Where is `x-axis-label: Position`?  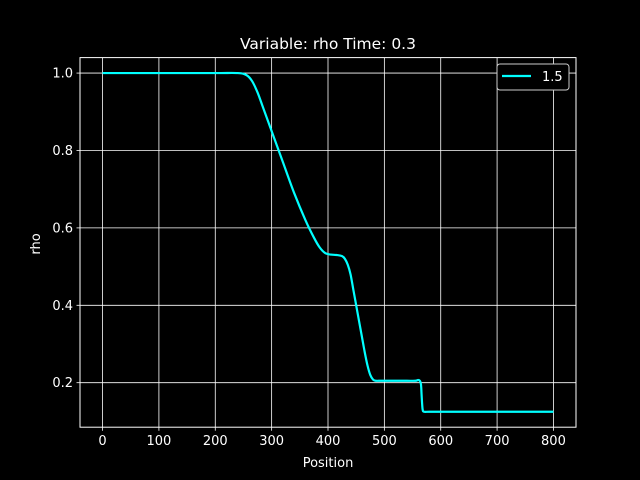 x-axis-label: Position is located at coordinates (328, 463).